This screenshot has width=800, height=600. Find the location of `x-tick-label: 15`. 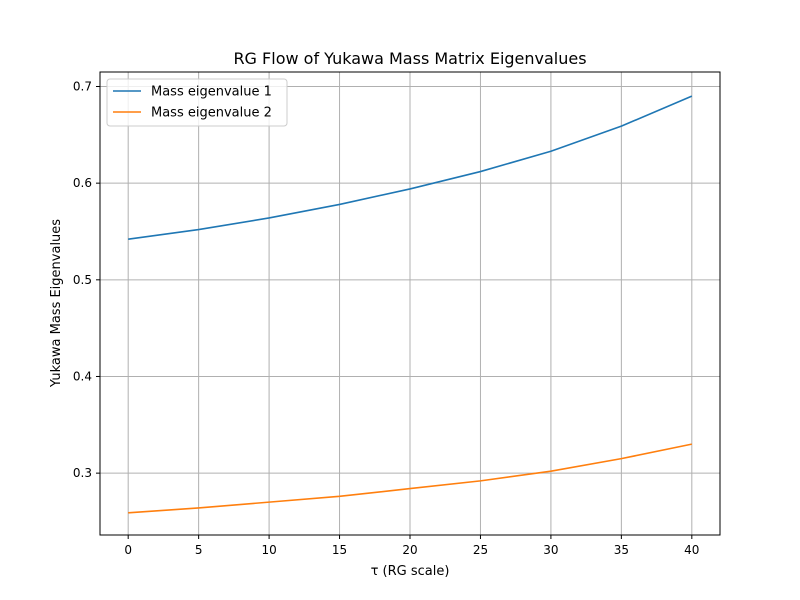

x-tick-label: 15 is located at coordinates (339, 550).